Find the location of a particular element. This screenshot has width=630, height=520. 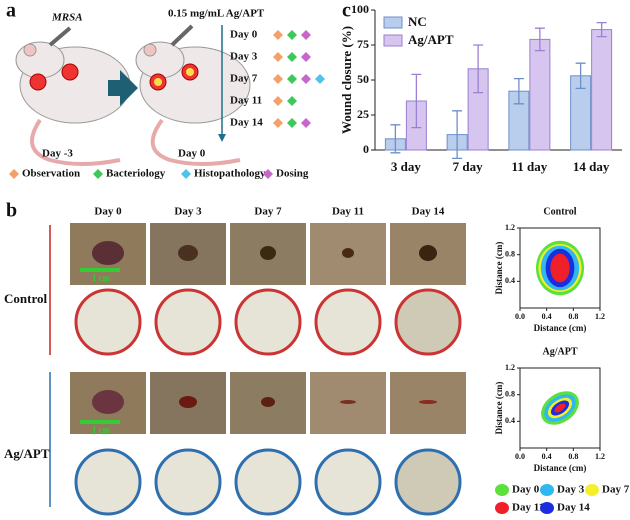

plot-title: Ag/APT is located at coordinates (560, 351).